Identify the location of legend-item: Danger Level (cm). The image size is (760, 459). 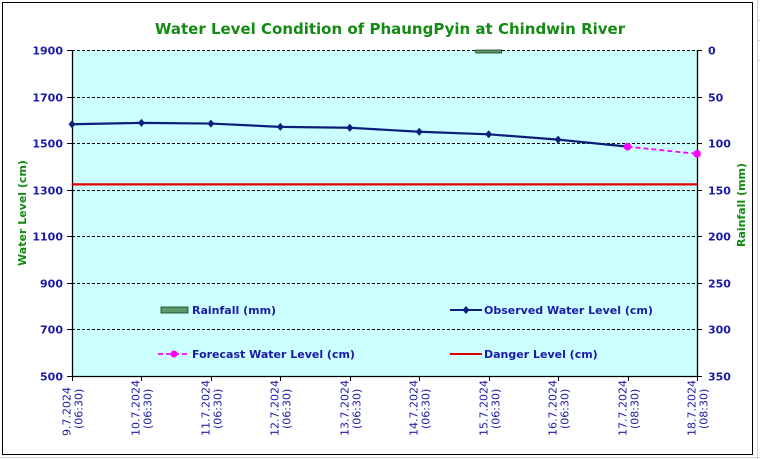
(524, 354).